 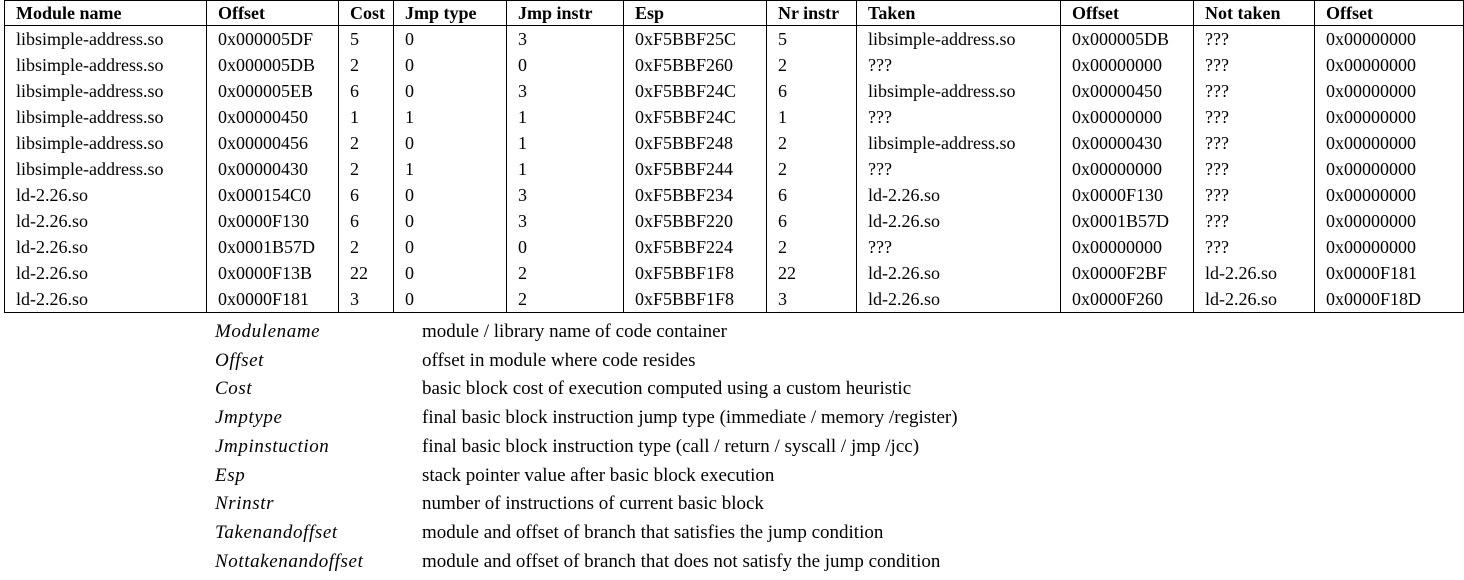 I want to click on cell-cost: 1, so click(x=366, y=117).